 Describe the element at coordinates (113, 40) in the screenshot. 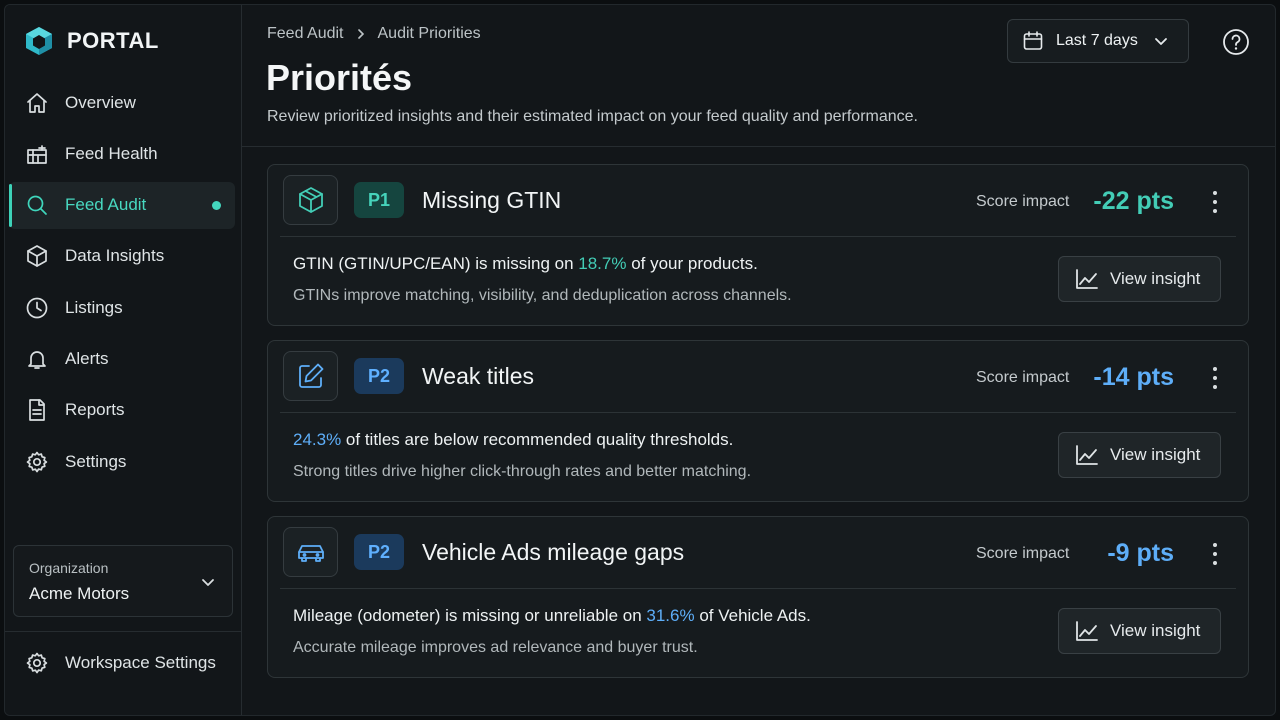

I see `brand-name: PORTAL` at that location.